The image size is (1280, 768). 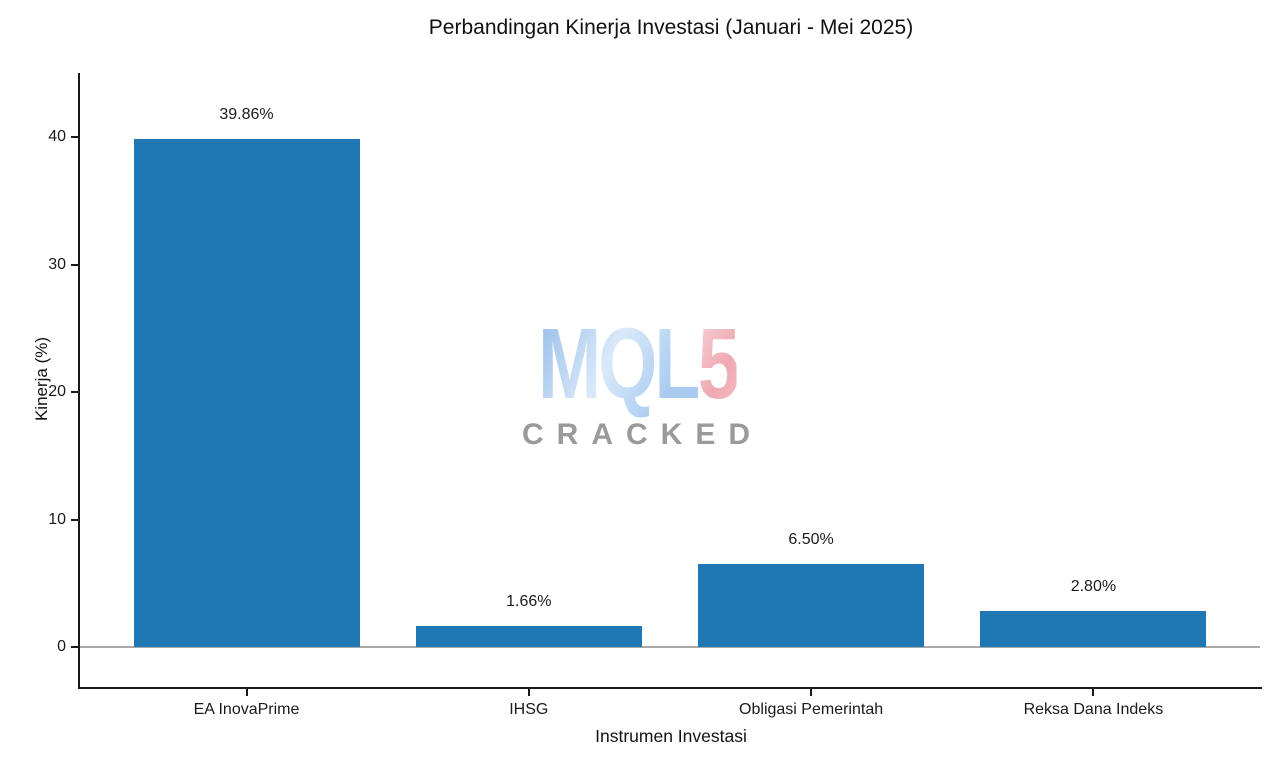 I want to click on bar-obligasi-pemerintah, so click(x=811, y=605).